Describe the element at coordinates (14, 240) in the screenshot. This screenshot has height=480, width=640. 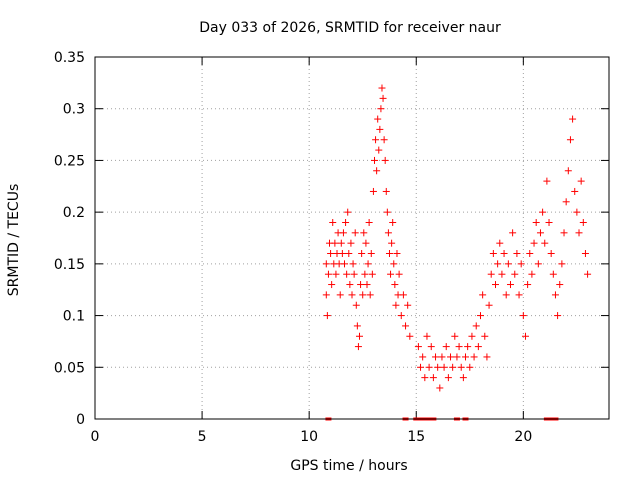
I see `y-axis-label: SRMTID / TECUs` at that location.